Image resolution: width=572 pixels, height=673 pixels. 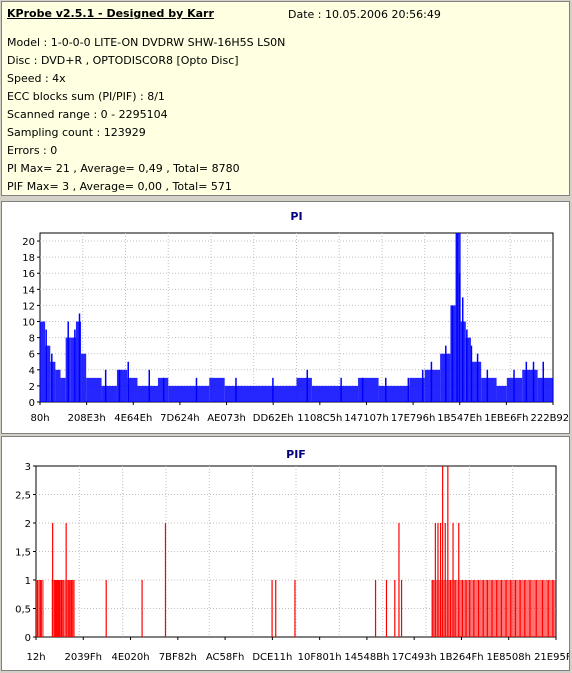 I want to click on chart-title: PI, so click(x=296, y=216).